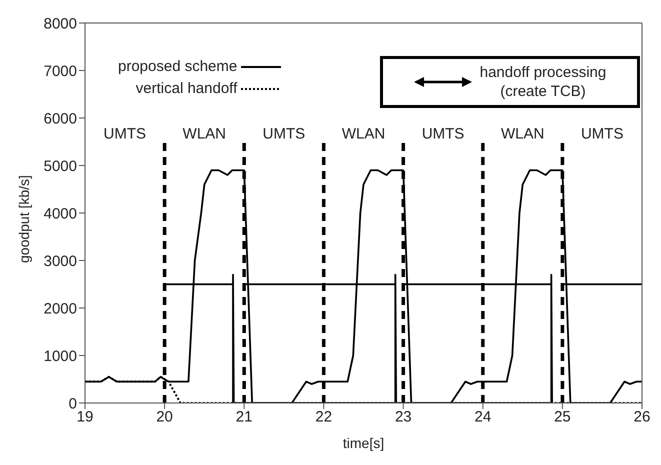  What do you see at coordinates (186, 89) in the screenshot?
I see `legend-label: vertical handoff` at bounding box center [186, 89].